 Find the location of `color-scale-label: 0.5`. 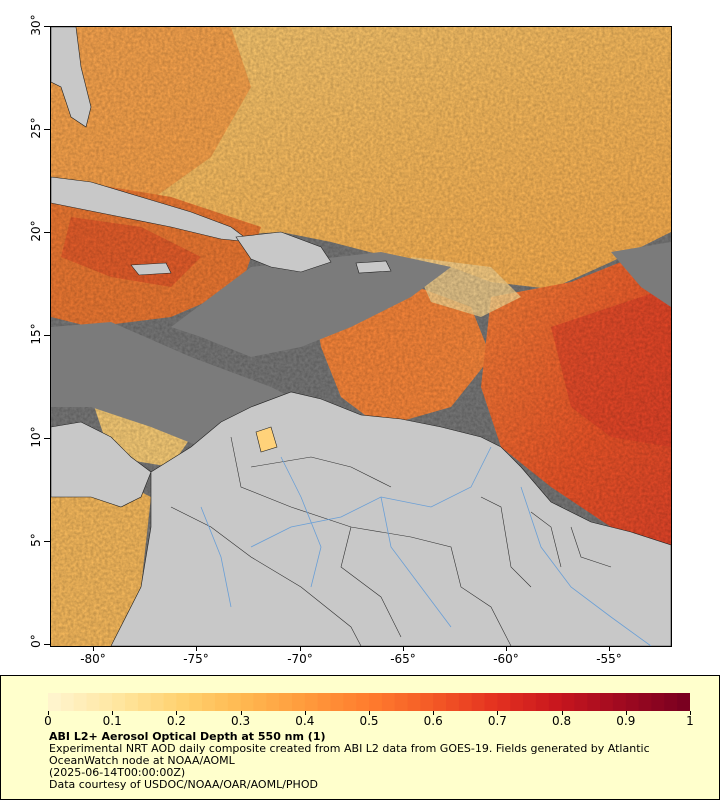

color-scale-label: 0.5 is located at coordinates (369, 721).